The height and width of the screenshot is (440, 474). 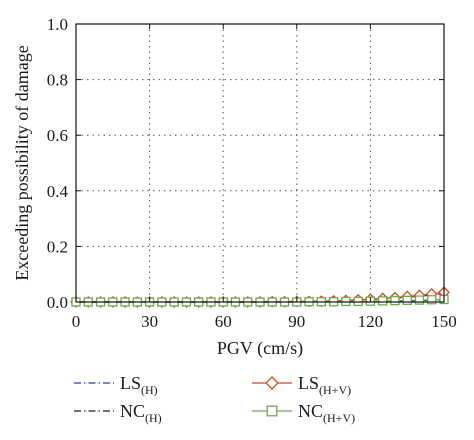 I want to click on legend-item: NC(H+V), so click(x=303, y=413).